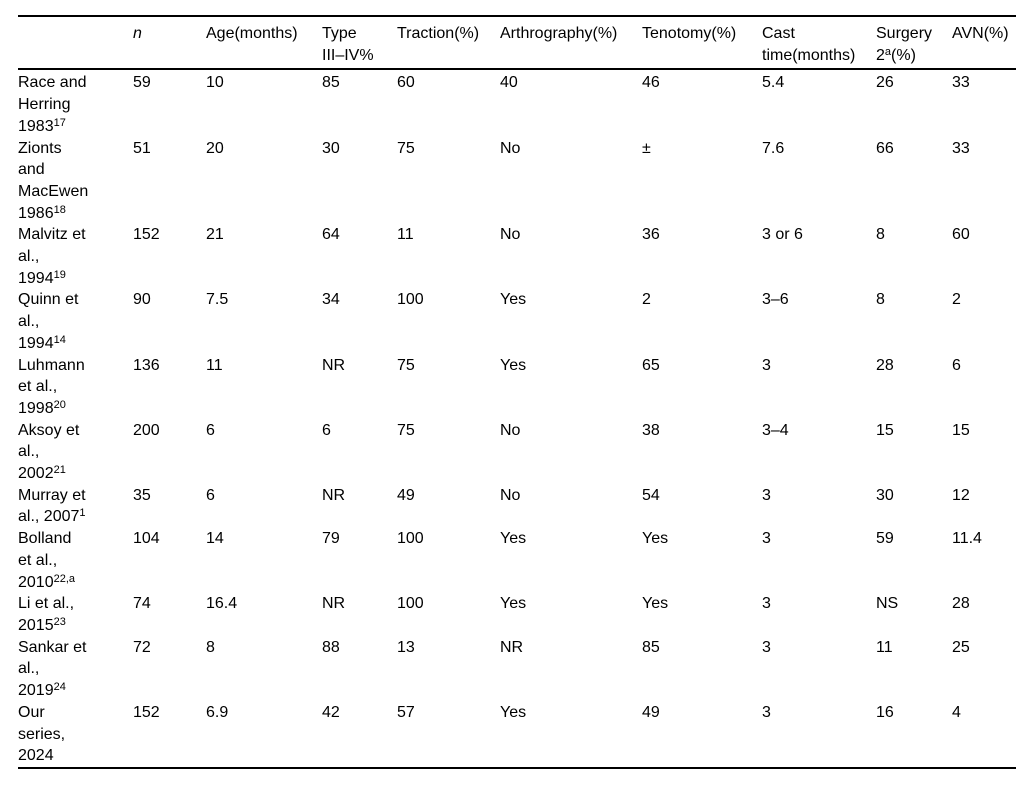  What do you see at coordinates (146, 539) in the screenshot?
I see `n-cell: 104` at bounding box center [146, 539].